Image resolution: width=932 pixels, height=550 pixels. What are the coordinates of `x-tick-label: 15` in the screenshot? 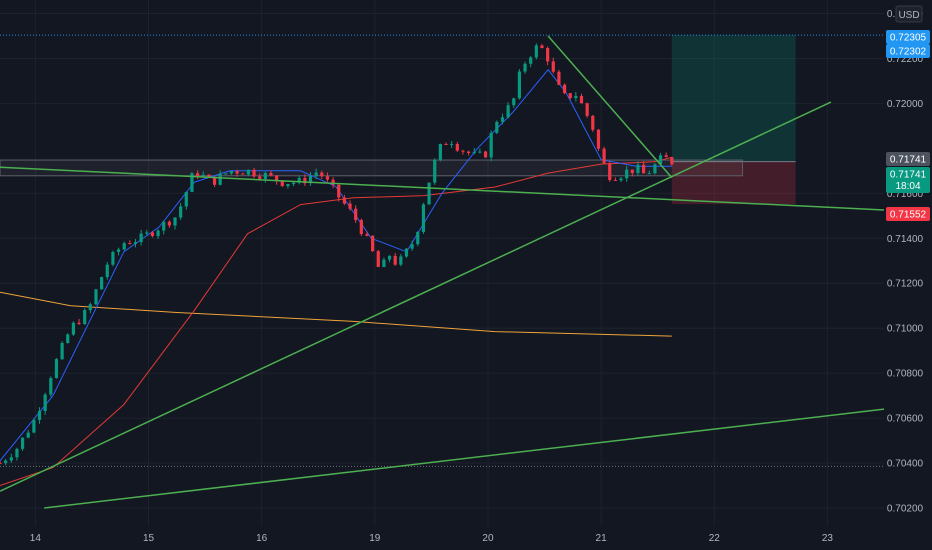 It's located at (149, 538).